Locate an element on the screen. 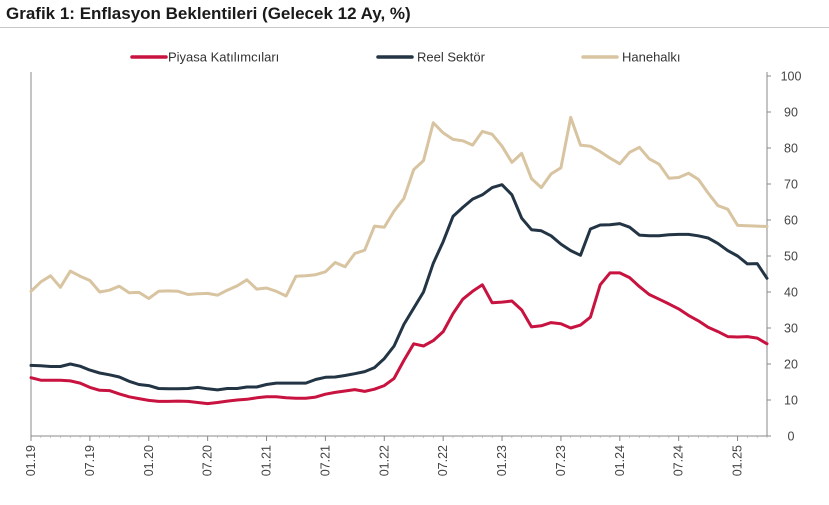 The height and width of the screenshot is (505, 829). y-tick-label: 10 is located at coordinates (791, 401).